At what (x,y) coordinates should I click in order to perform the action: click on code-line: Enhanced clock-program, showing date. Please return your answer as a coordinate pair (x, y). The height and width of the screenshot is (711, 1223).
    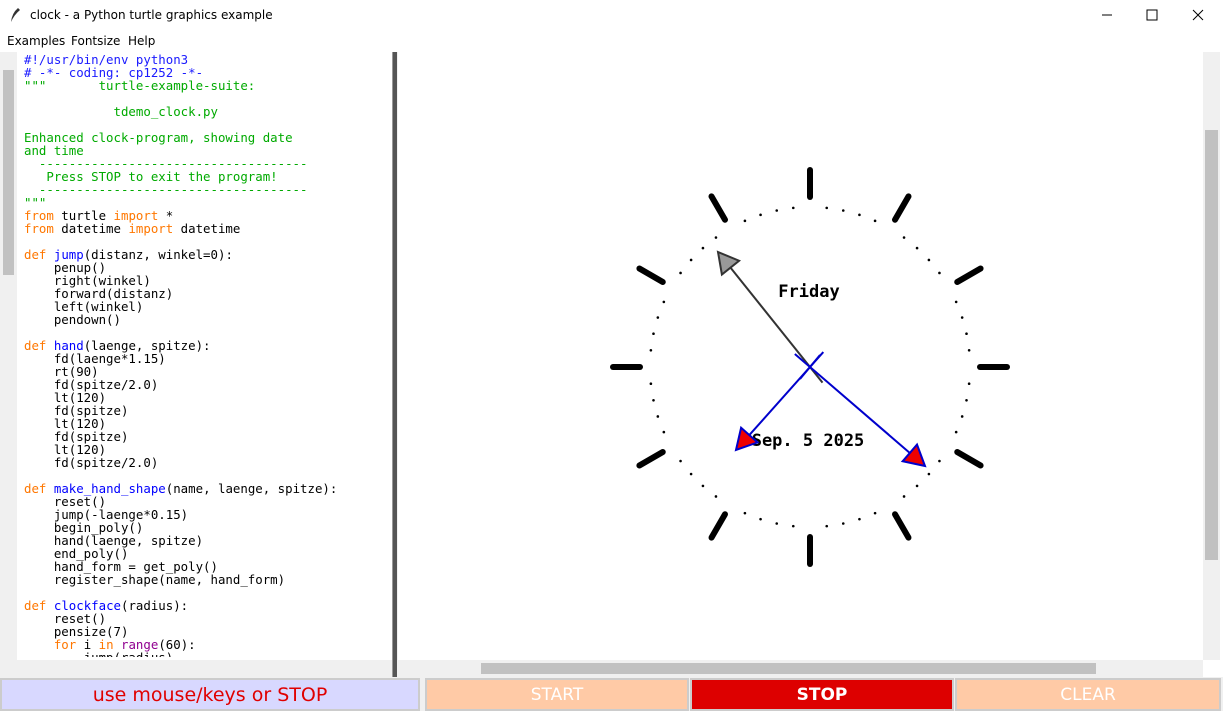
    Looking at the image, I should click on (158, 137).